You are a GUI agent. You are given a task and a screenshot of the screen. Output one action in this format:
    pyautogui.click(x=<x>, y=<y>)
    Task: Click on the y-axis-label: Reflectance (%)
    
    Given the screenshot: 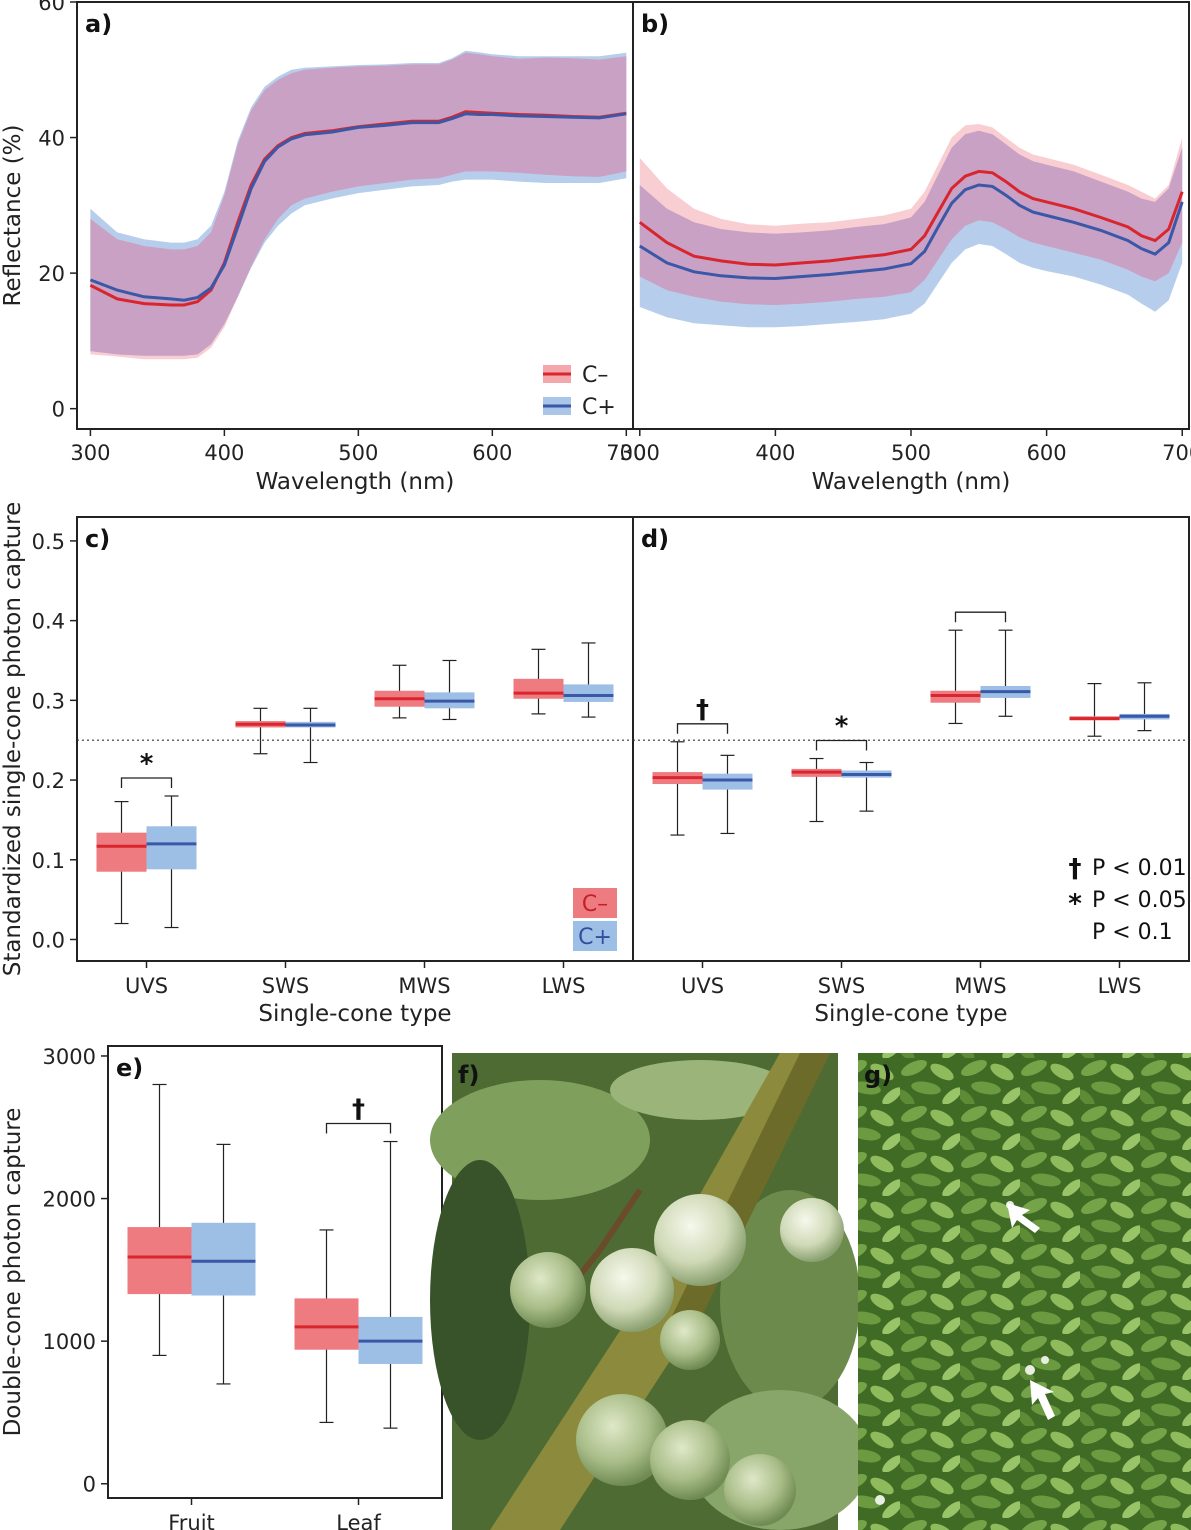 What is the action you would take?
    pyautogui.click(x=13, y=216)
    